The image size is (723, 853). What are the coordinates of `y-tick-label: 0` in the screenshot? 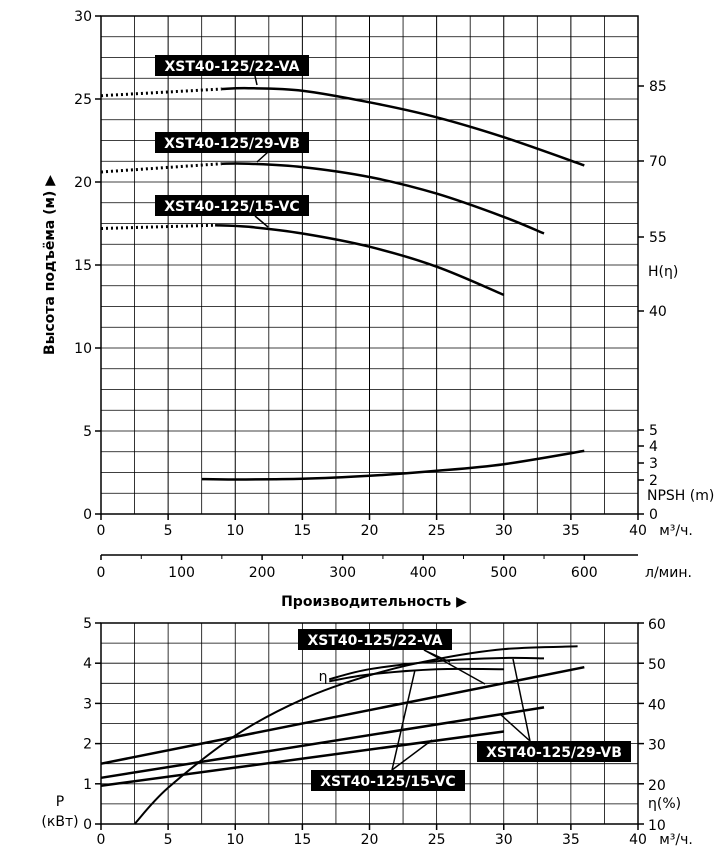 It's located at (87, 515).